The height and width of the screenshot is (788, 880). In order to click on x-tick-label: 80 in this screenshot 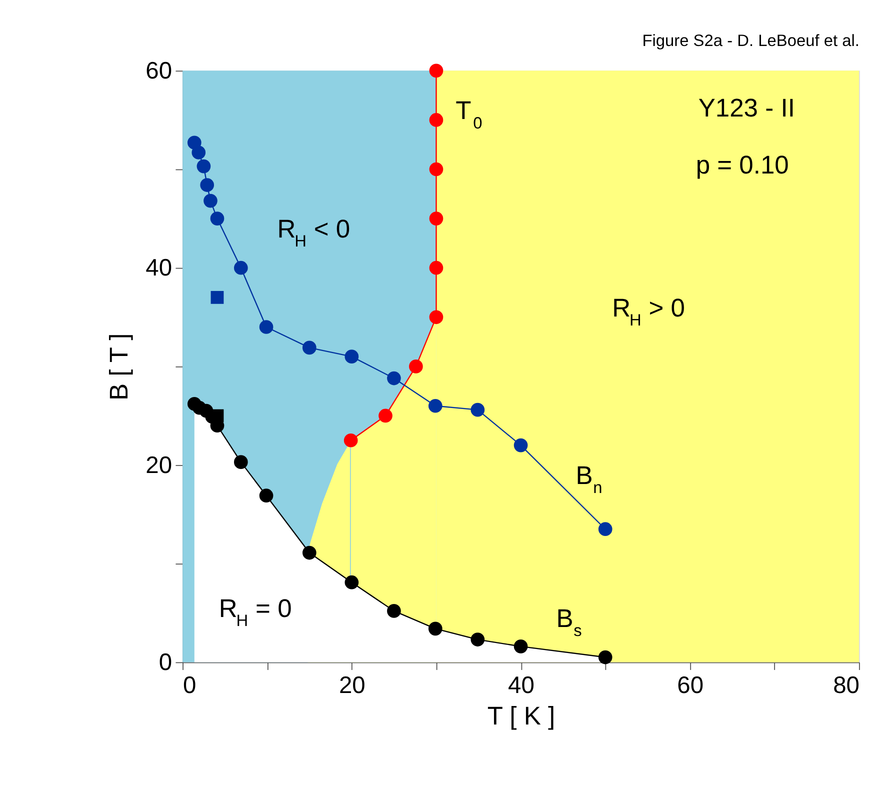, I will do `click(846, 685)`.